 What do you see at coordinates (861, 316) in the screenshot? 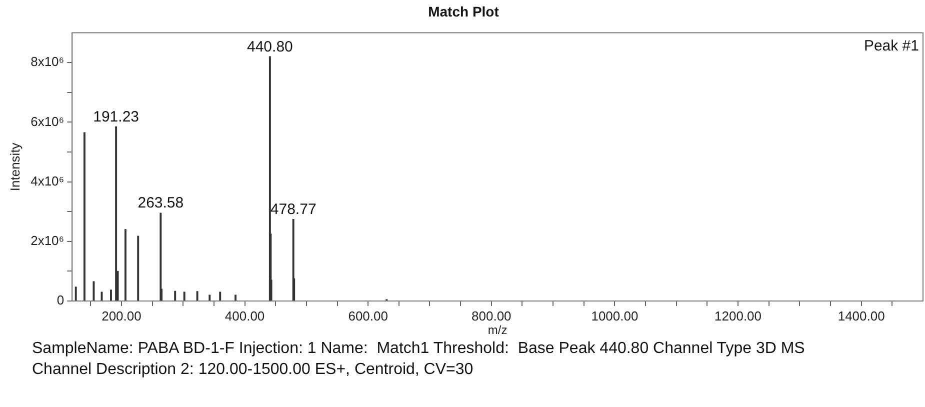
I see `x-tick-label: 1400.00` at bounding box center [861, 316].